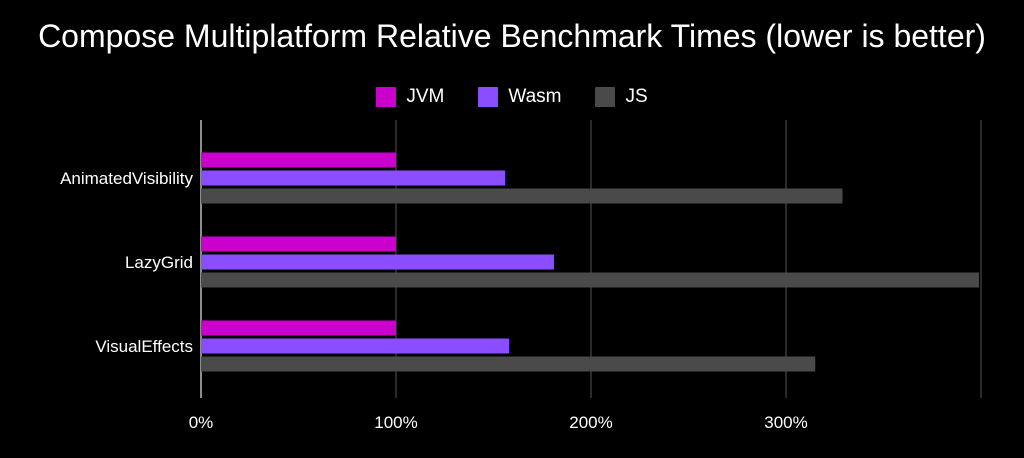 Image resolution: width=1024 pixels, height=458 pixels. Describe the element at coordinates (605, 97) in the screenshot. I see `legend-swatch-js` at that location.